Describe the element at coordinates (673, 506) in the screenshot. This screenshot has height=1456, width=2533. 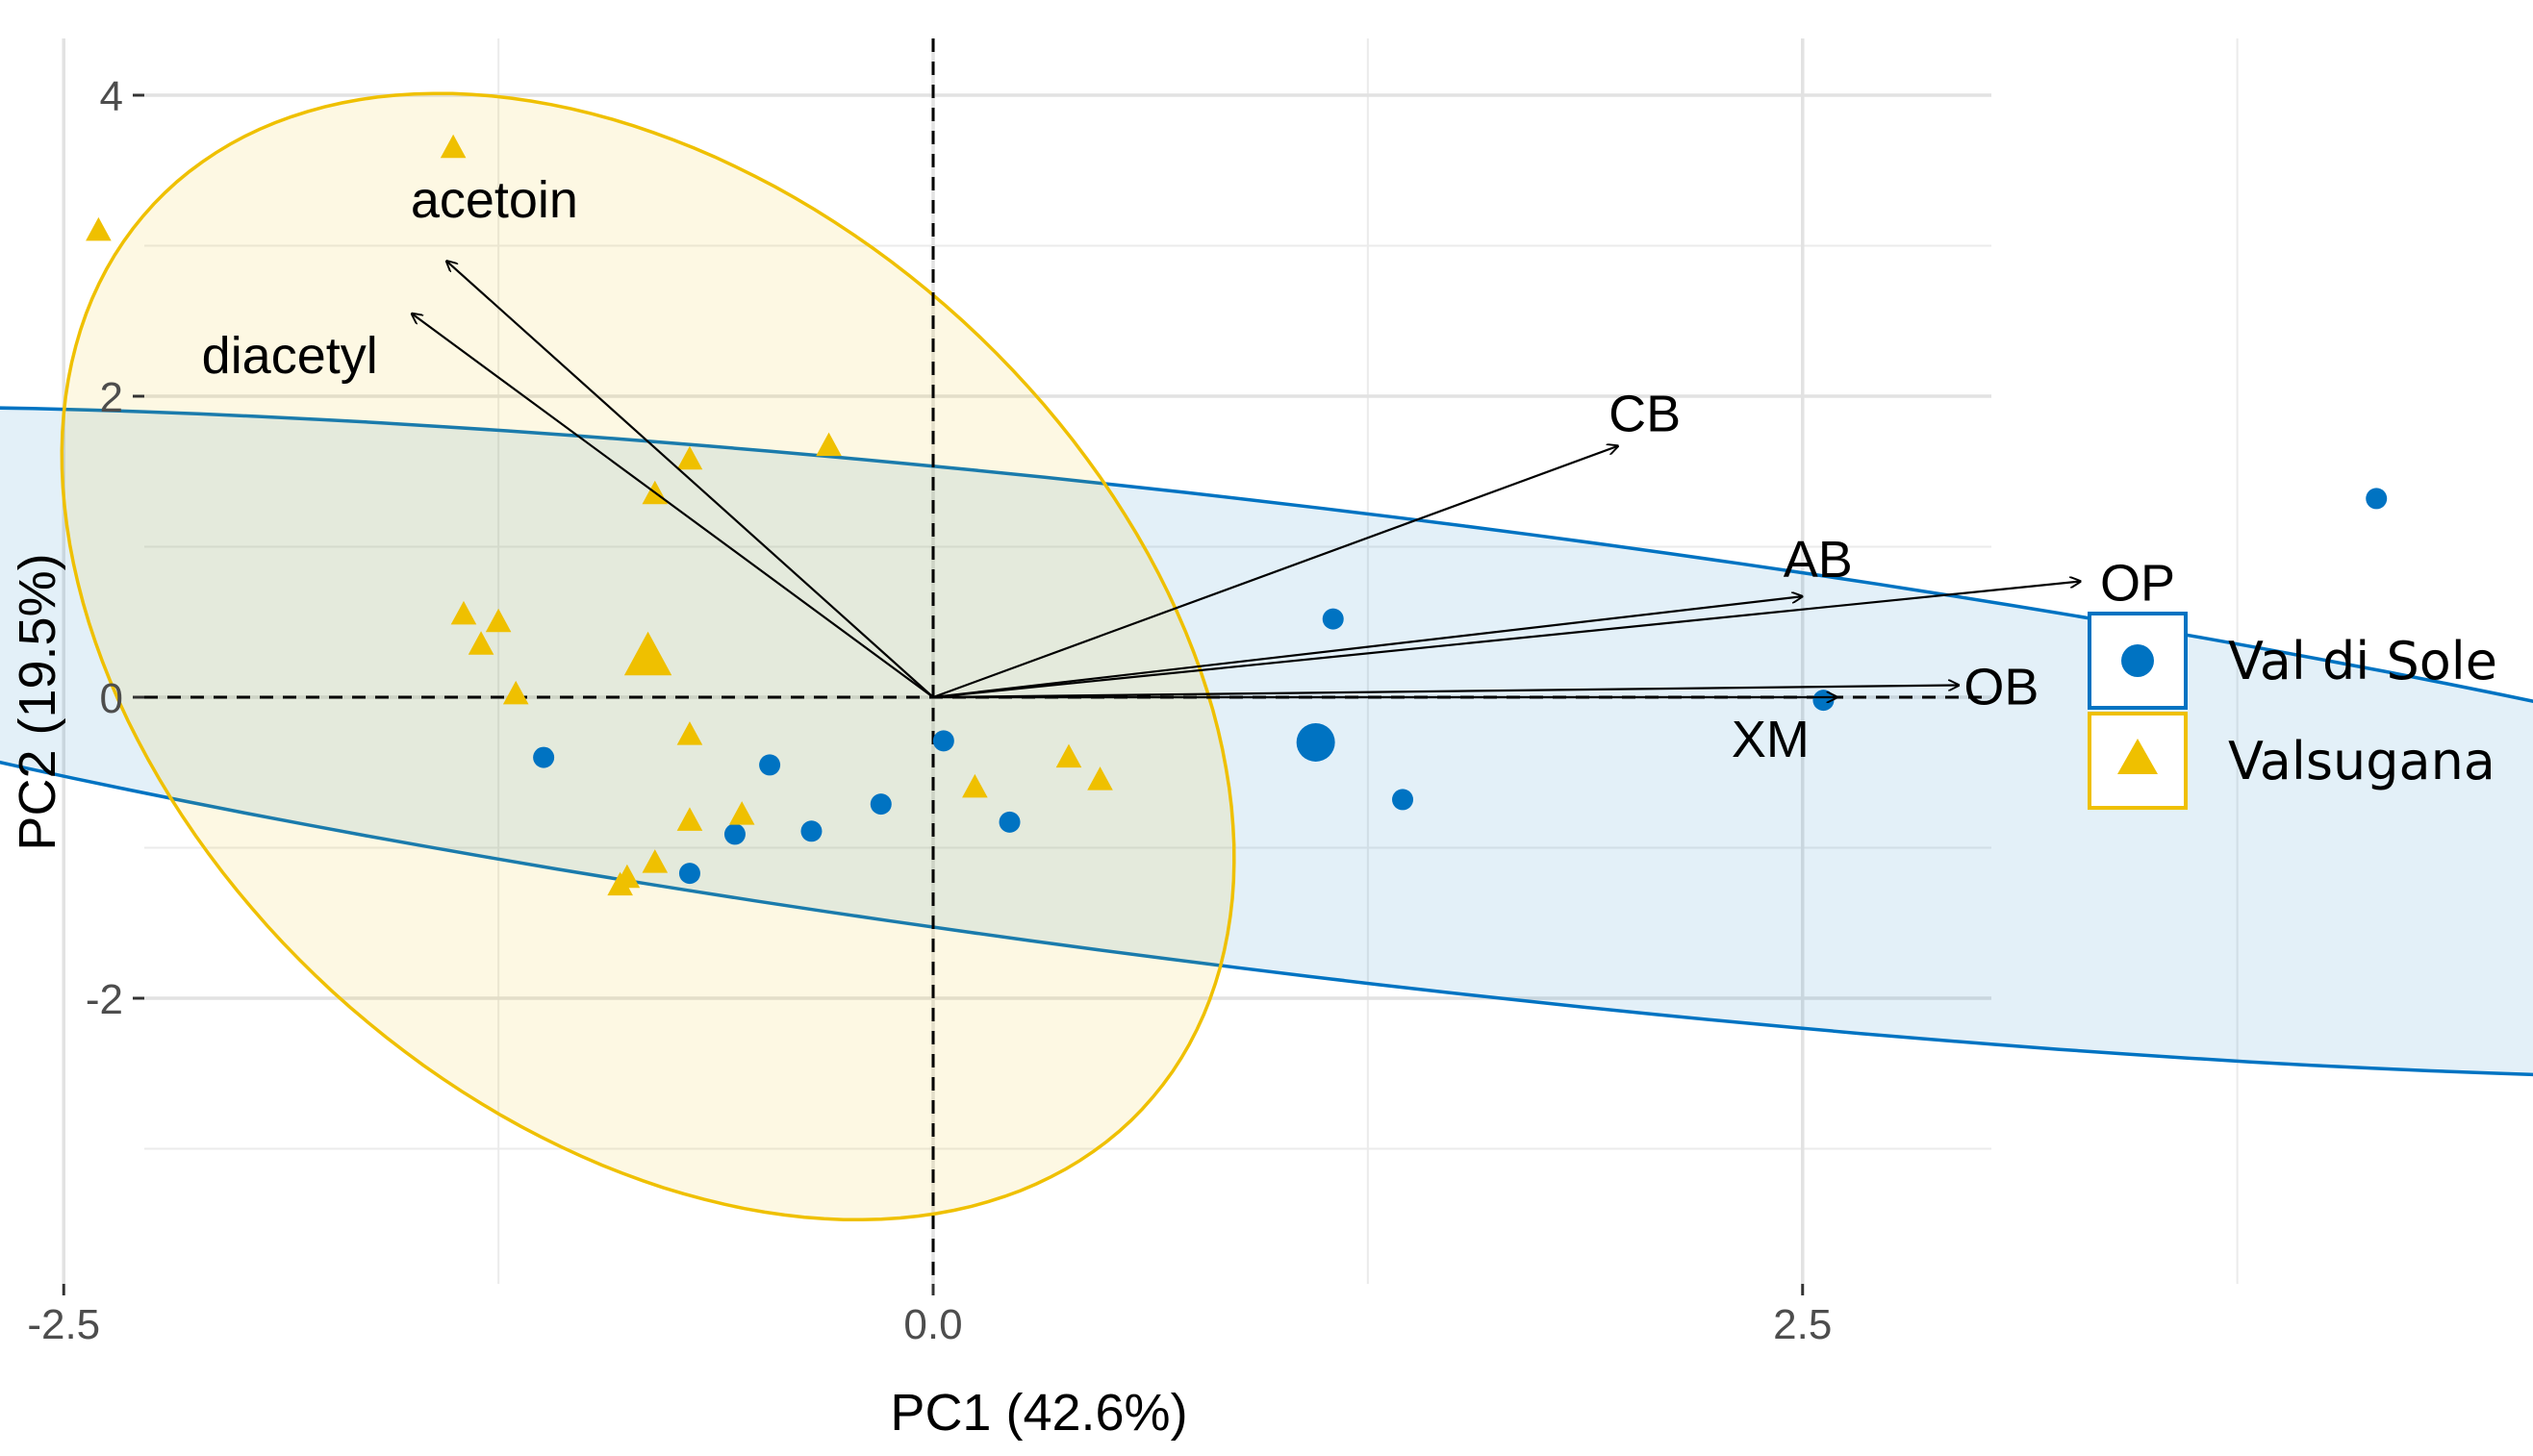
I see `loading-arrow-diacetyl` at that location.